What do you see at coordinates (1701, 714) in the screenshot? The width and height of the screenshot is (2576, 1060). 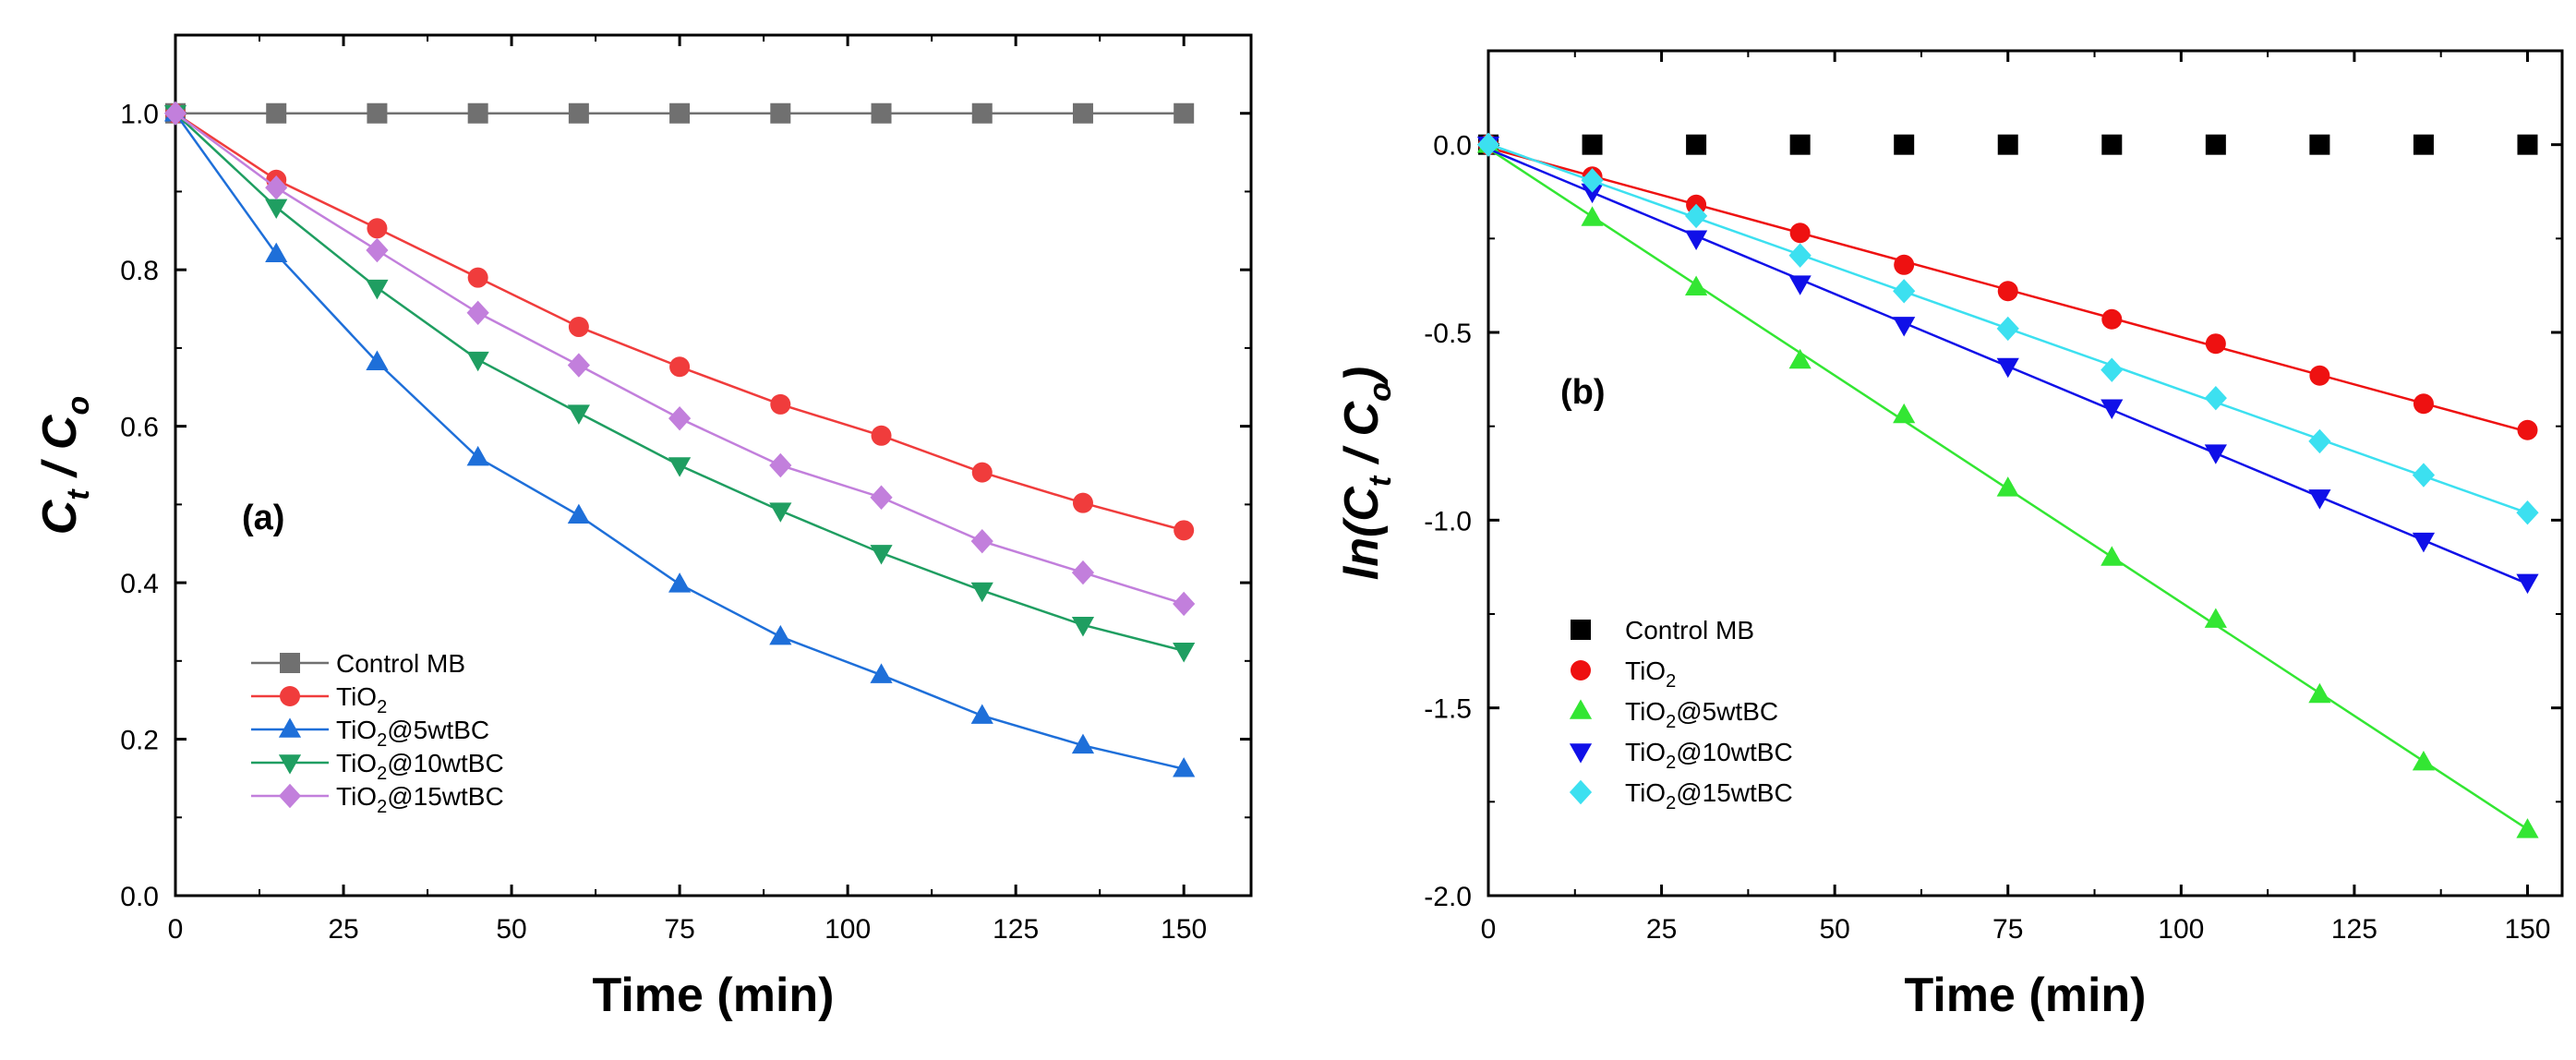 I see `legend-label: TiO2@5wtBC` at bounding box center [1701, 714].